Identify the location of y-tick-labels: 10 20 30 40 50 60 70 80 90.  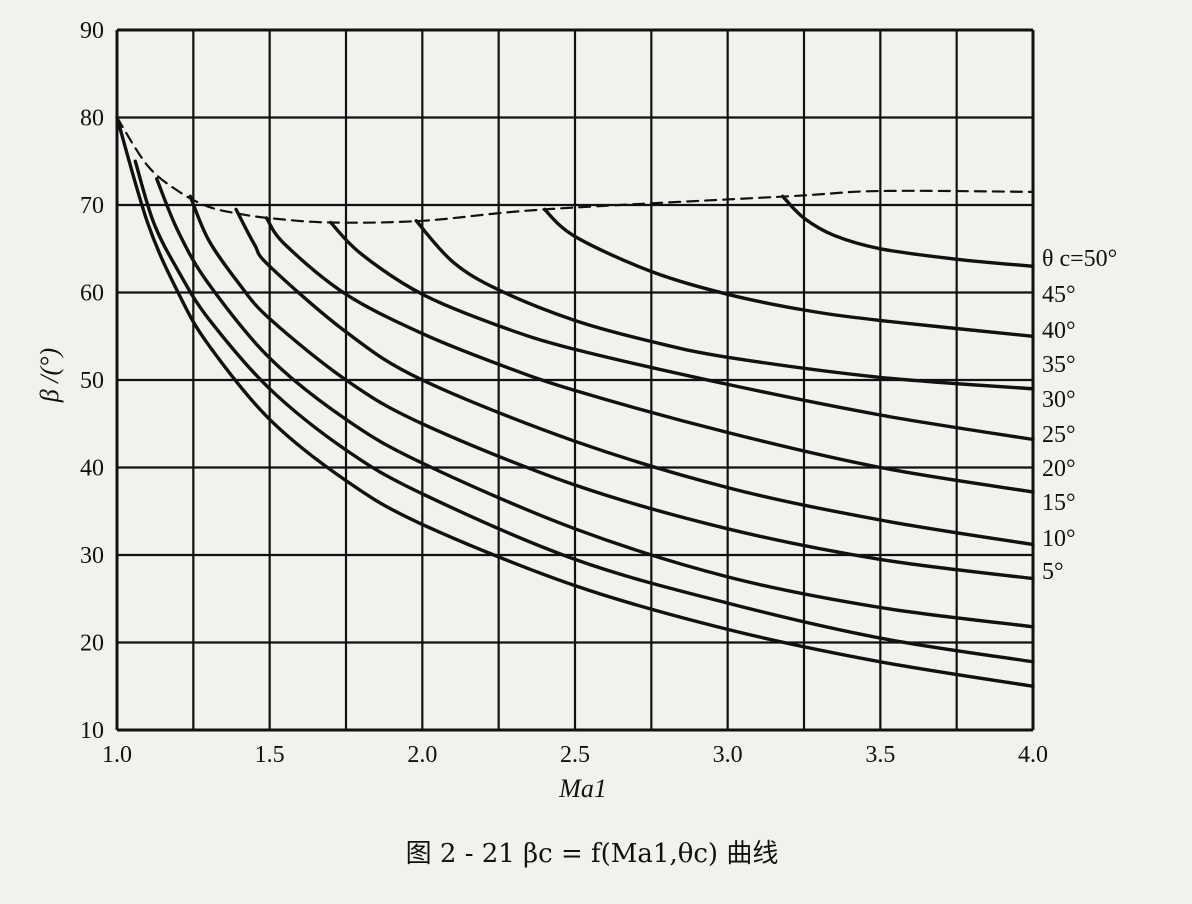
(92, 381).